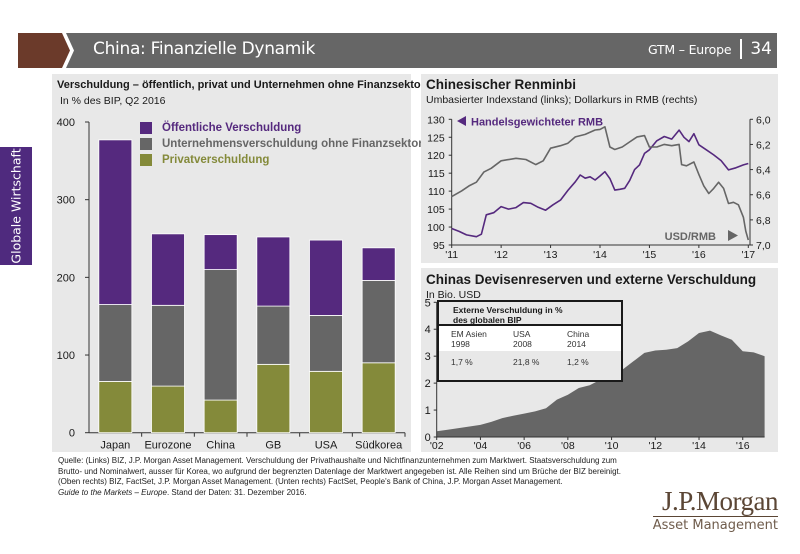 Image resolution: width=800 pixels, height=554 pixels. I want to click on table-title-line1: Externe Verschuldung in %, so click(508, 310).